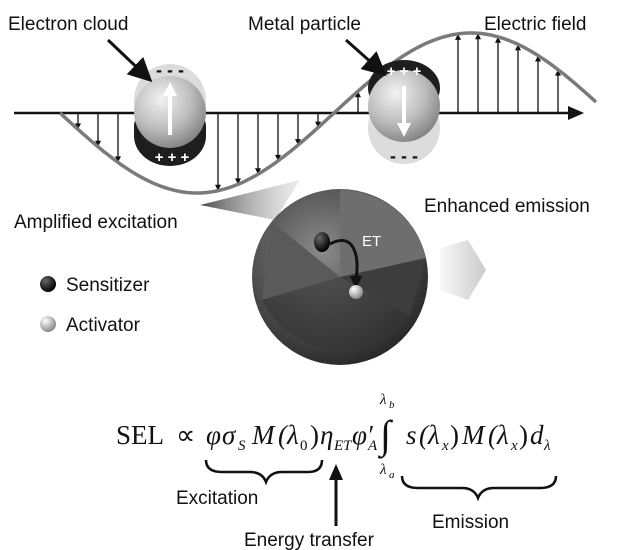  I want to click on eq-d: d, so click(537, 435).